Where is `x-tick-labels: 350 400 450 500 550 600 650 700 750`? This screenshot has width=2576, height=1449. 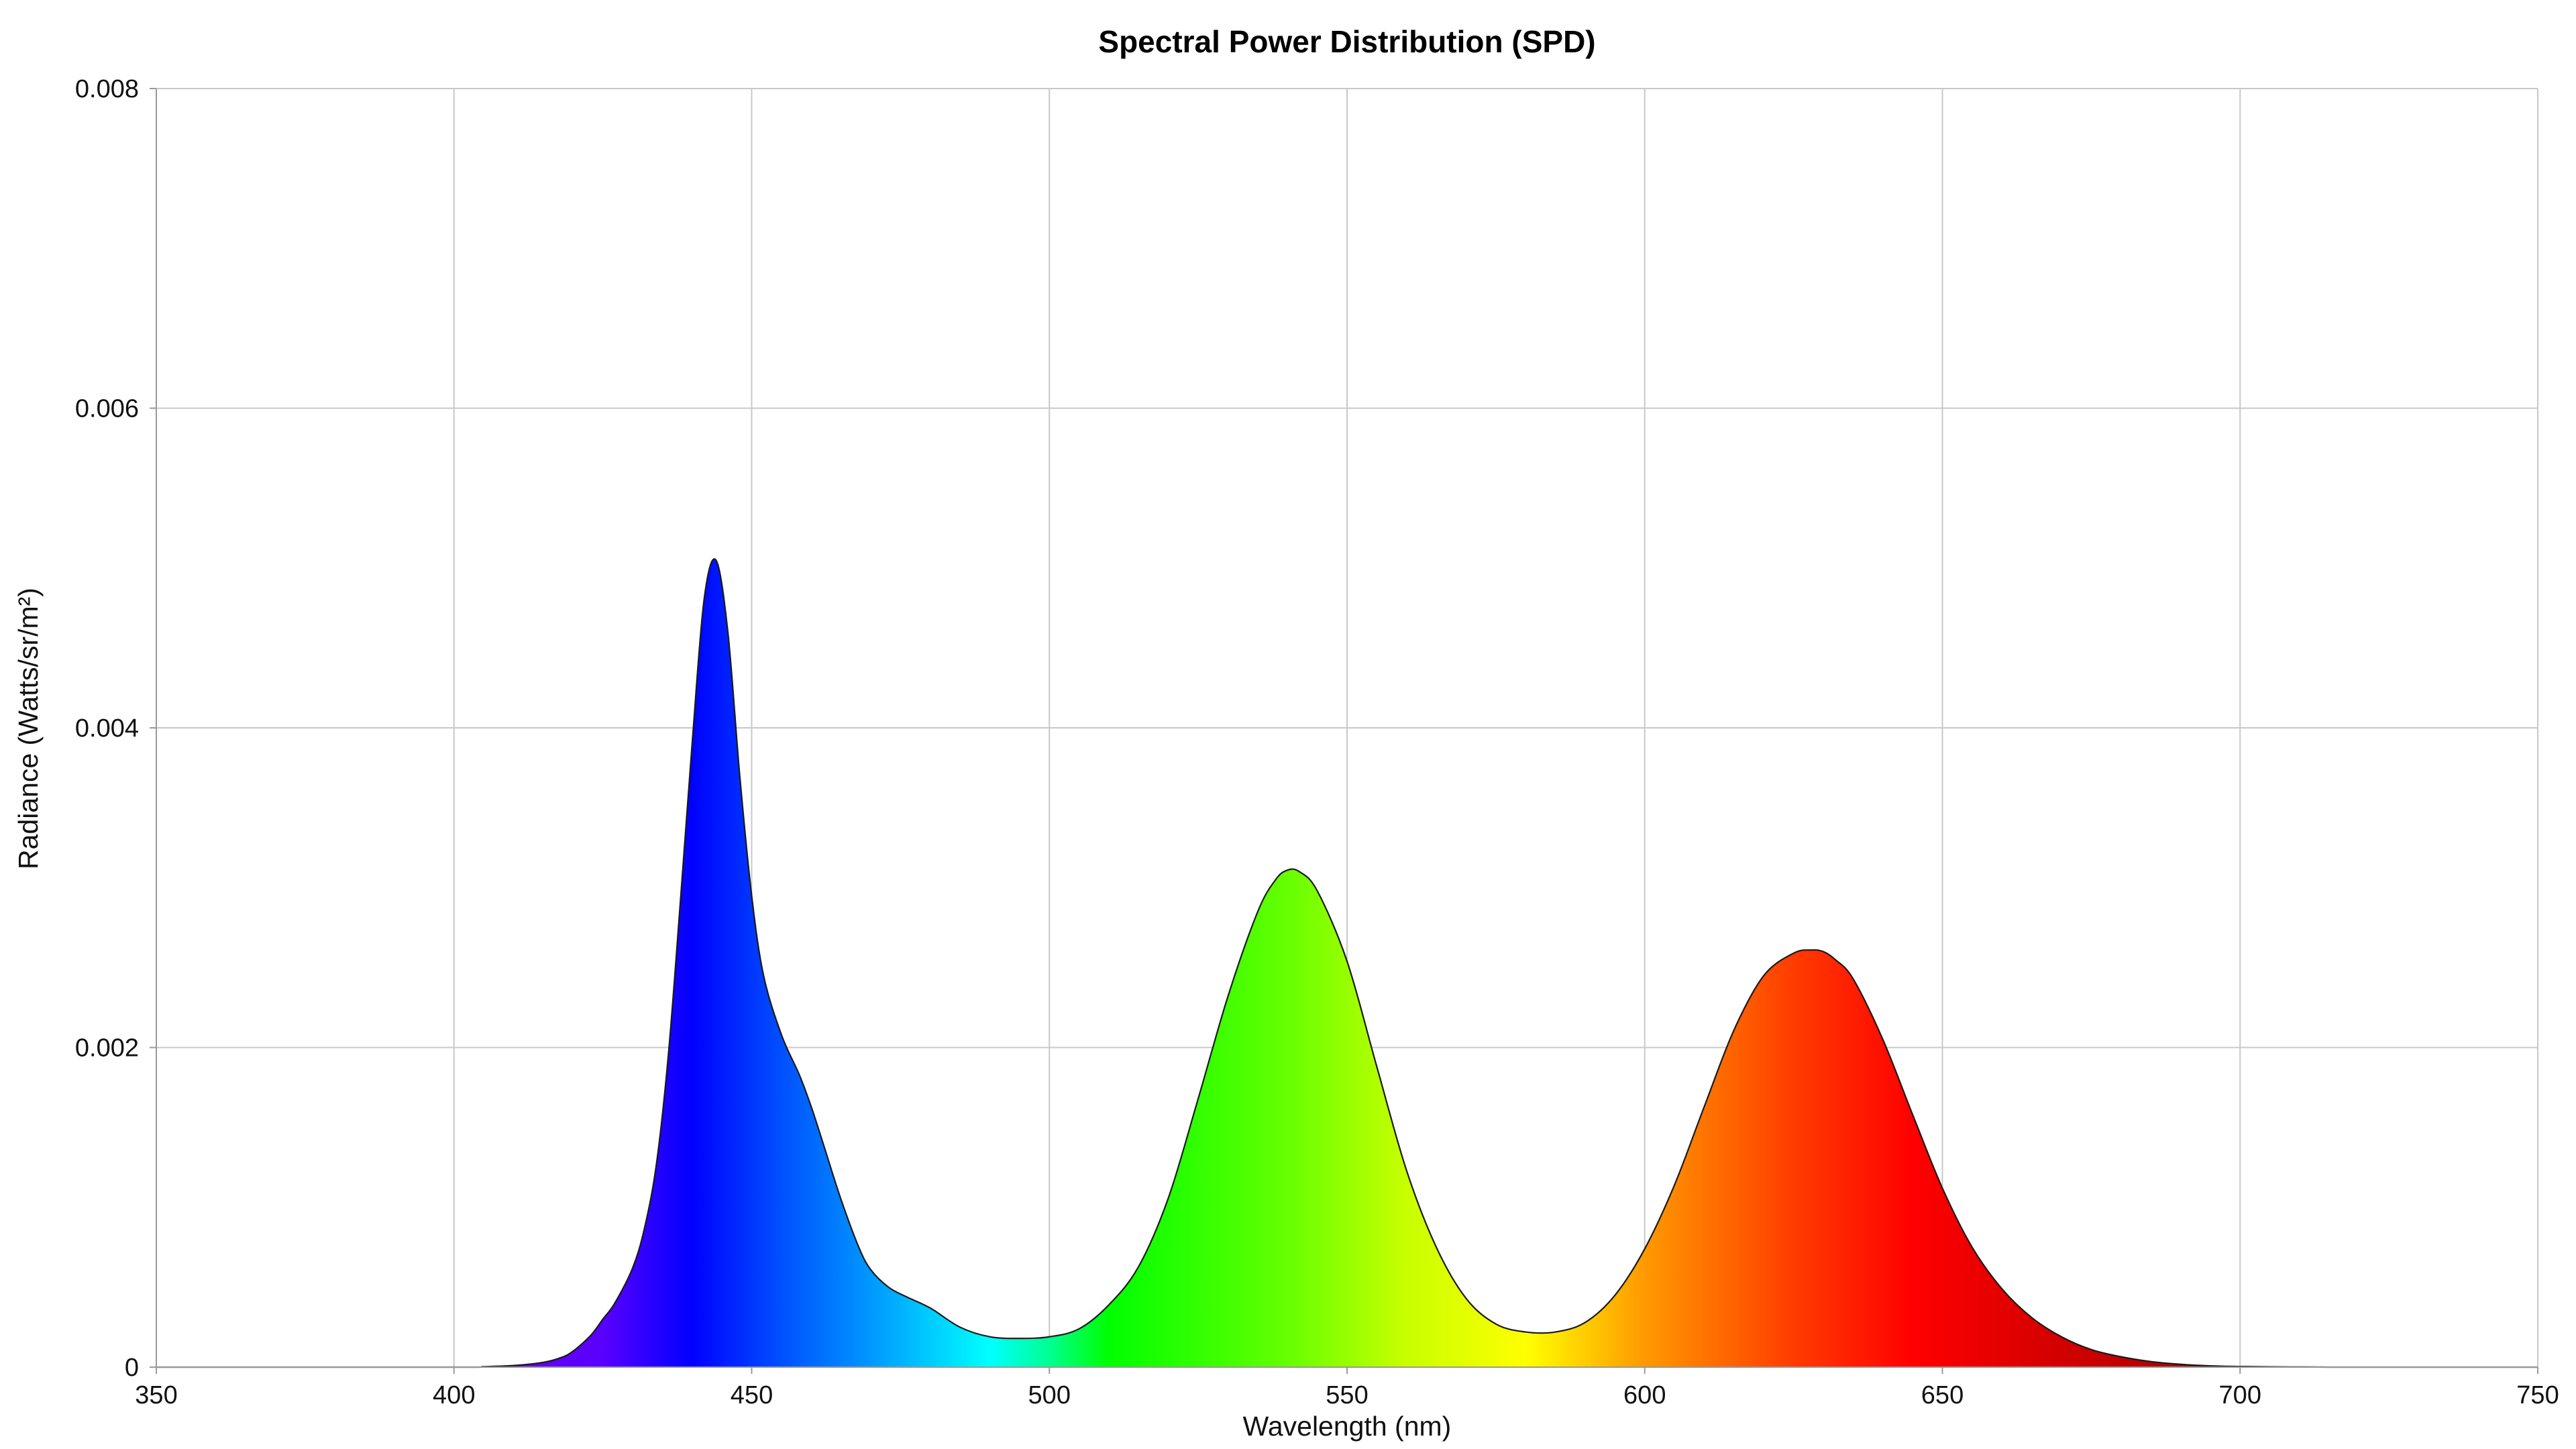 x-tick-labels: 350 400 450 500 550 600 650 700 750 is located at coordinates (1347, 1388).